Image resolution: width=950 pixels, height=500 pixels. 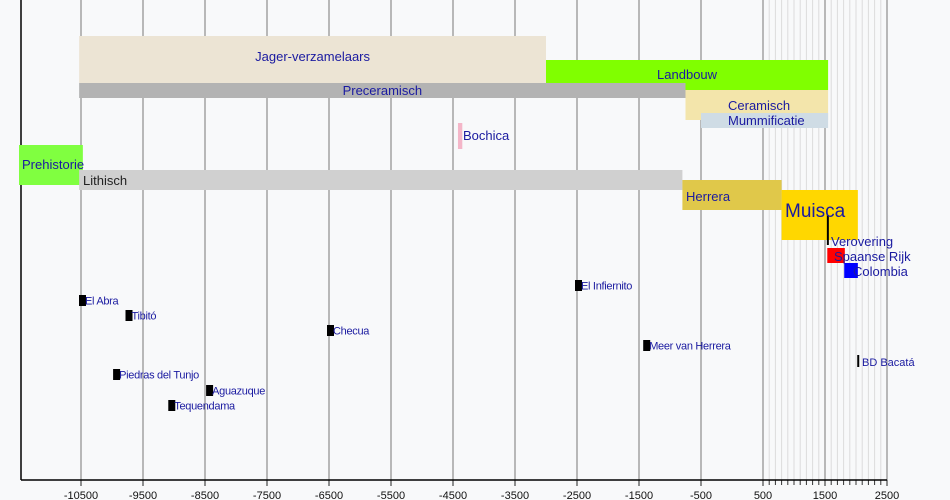 What do you see at coordinates (708, 196) in the screenshot?
I see `period-label: Herrera` at bounding box center [708, 196].